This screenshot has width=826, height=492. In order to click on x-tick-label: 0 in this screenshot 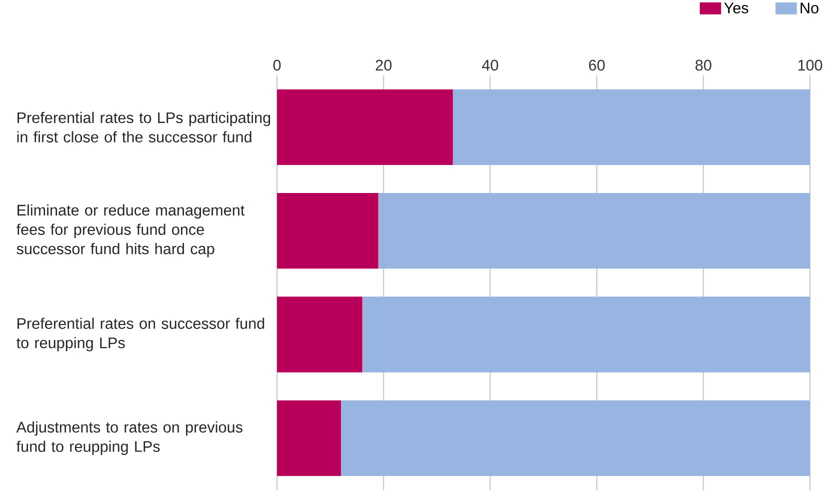, I will do `click(277, 65)`.